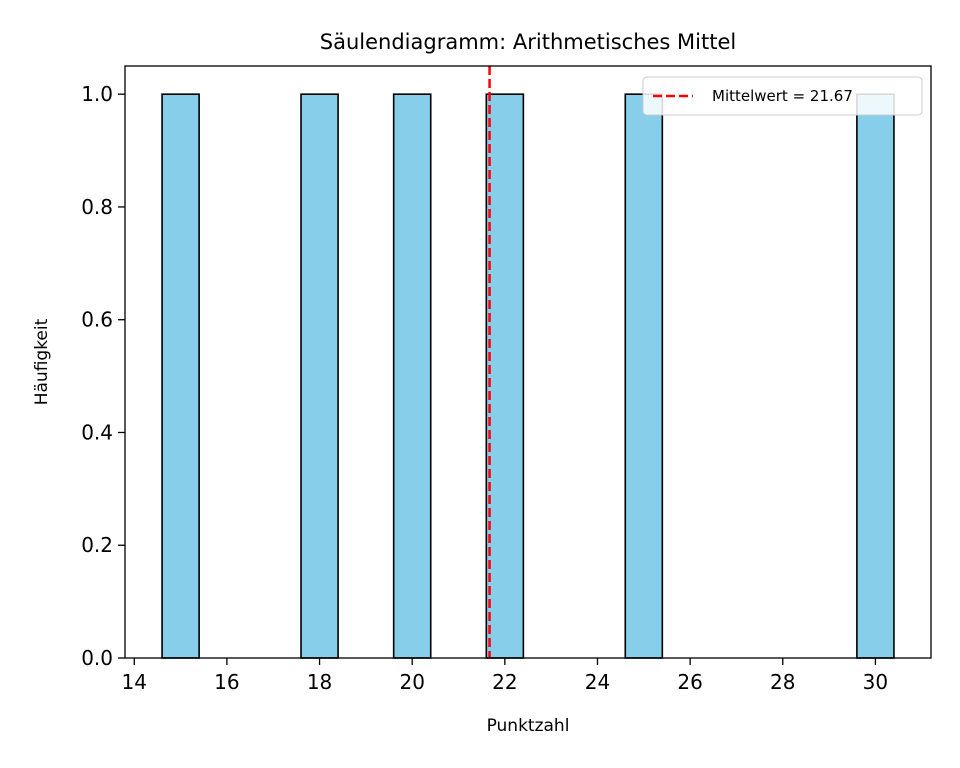 Image resolution: width=960 pixels, height=768 pixels. I want to click on y-tick-label: 0.8, so click(97, 207).